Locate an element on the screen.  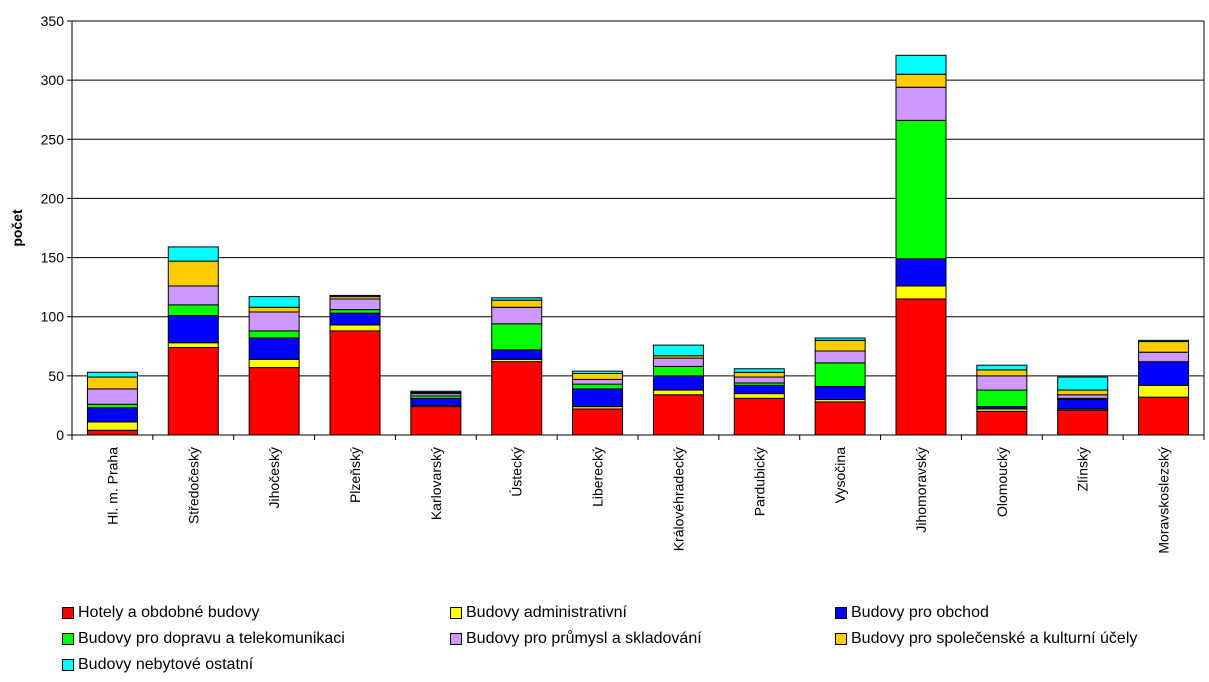
x-category-label: Plzeňský is located at coordinates (355, 475).